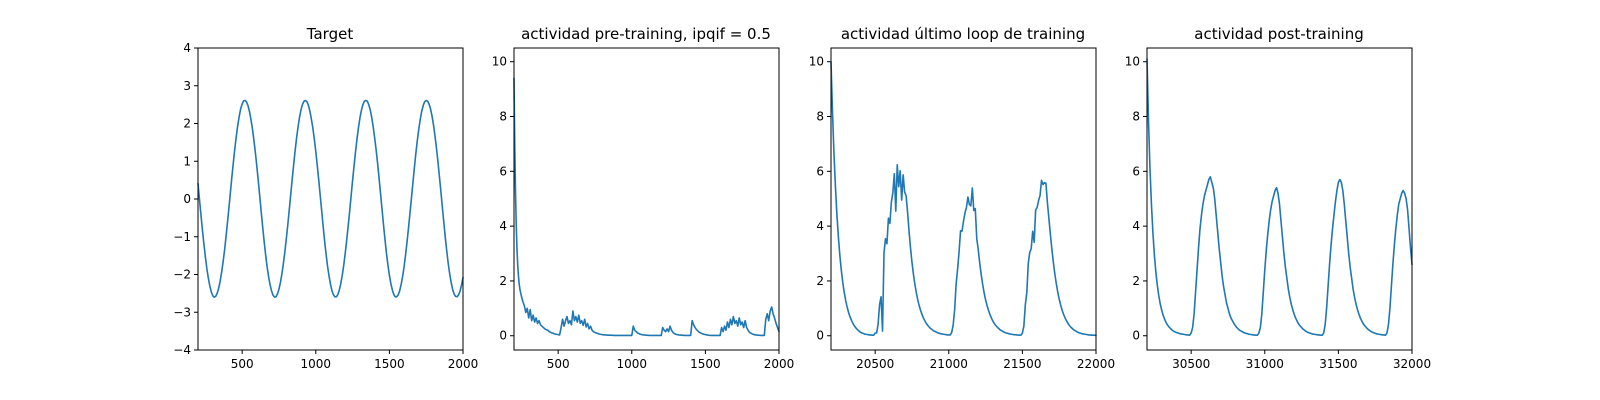 The height and width of the screenshot is (400, 1600). Describe the element at coordinates (187, 86) in the screenshot. I see `y-tick-label: 3` at that location.